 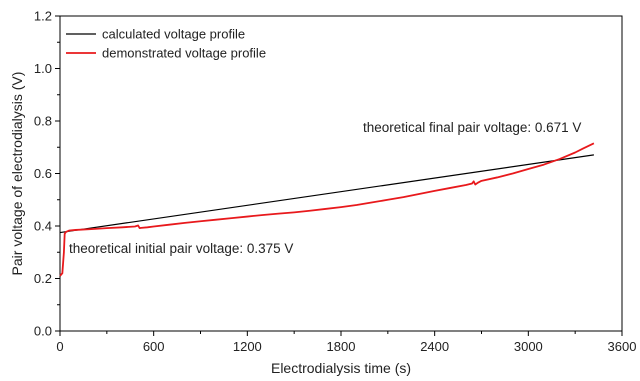 I want to click on x-tick-label: 600, so click(x=154, y=346).